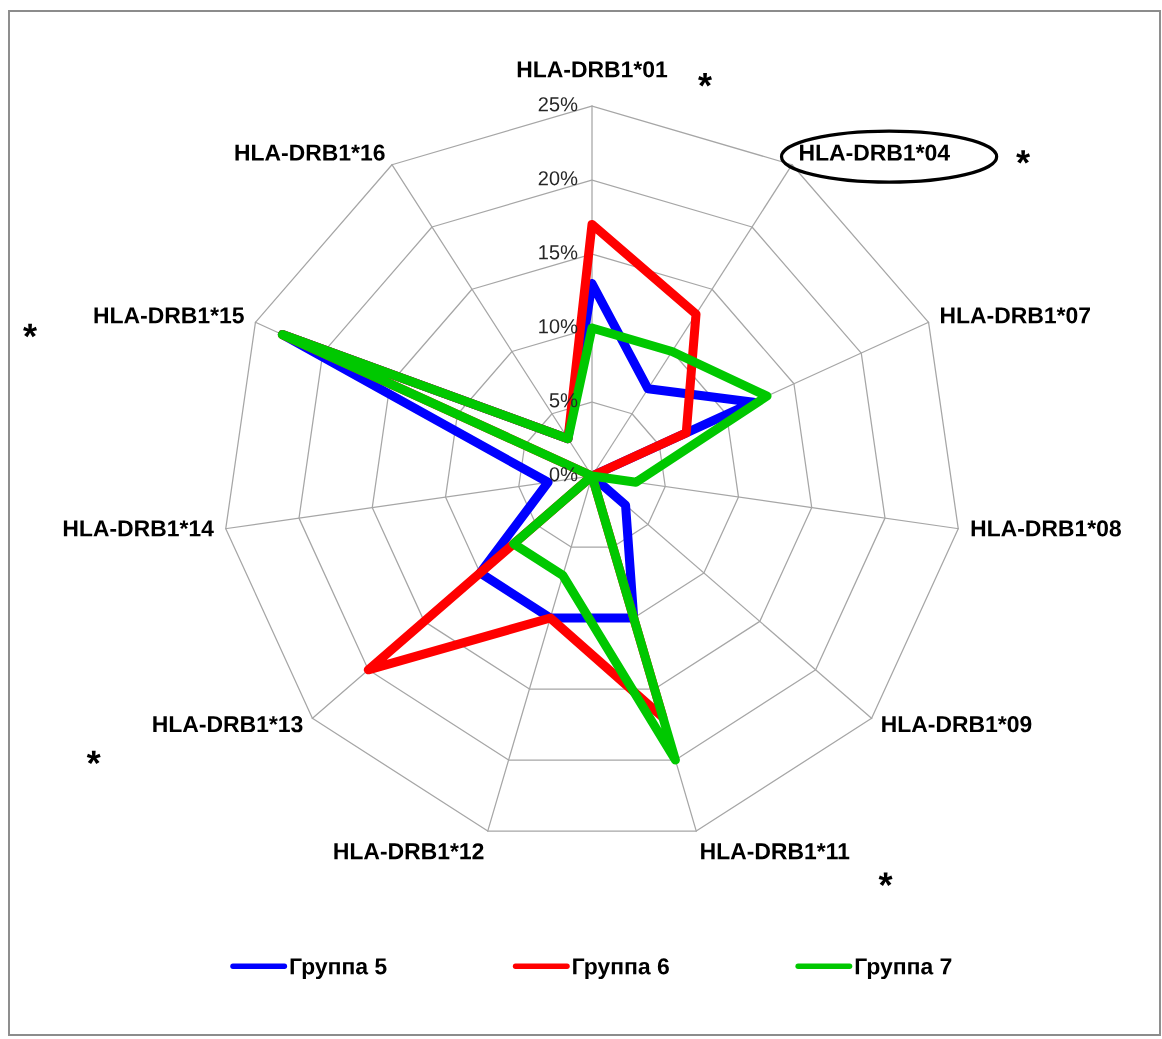 The image size is (1162, 1039). Describe the element at coordinates (592, 69) in the screenshot. I see `spoke-label: HLA-DRB1*01` at that location.